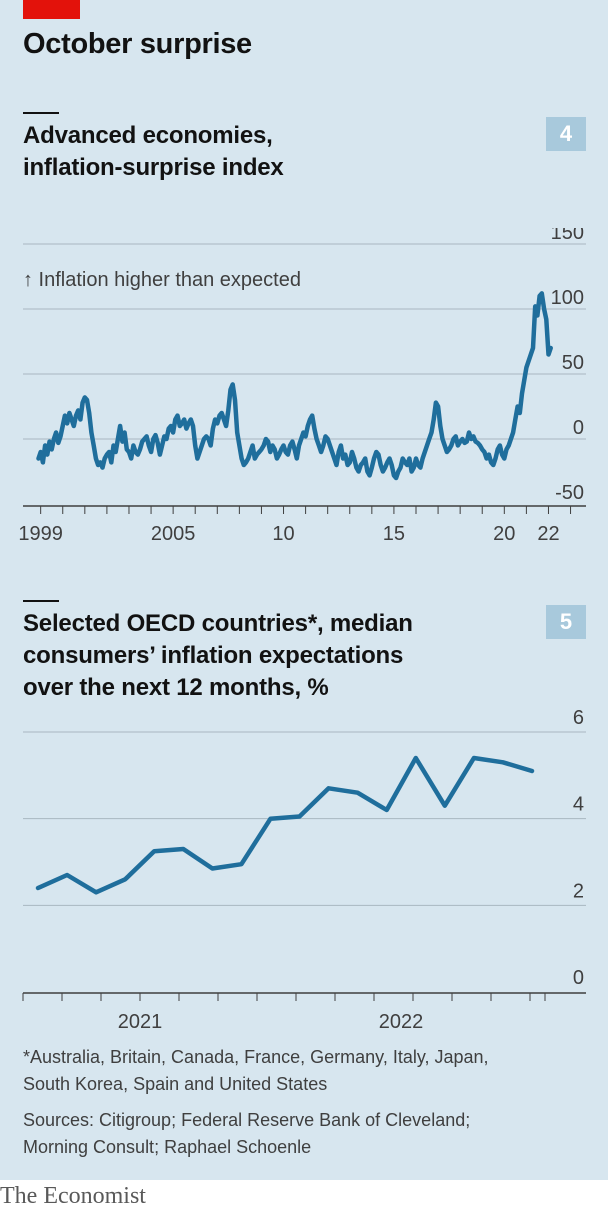 This screenshot has width=608, height=1214. I want to click on chart2-title-line-1: Selected OECD countries*, median, so click(218, 623).